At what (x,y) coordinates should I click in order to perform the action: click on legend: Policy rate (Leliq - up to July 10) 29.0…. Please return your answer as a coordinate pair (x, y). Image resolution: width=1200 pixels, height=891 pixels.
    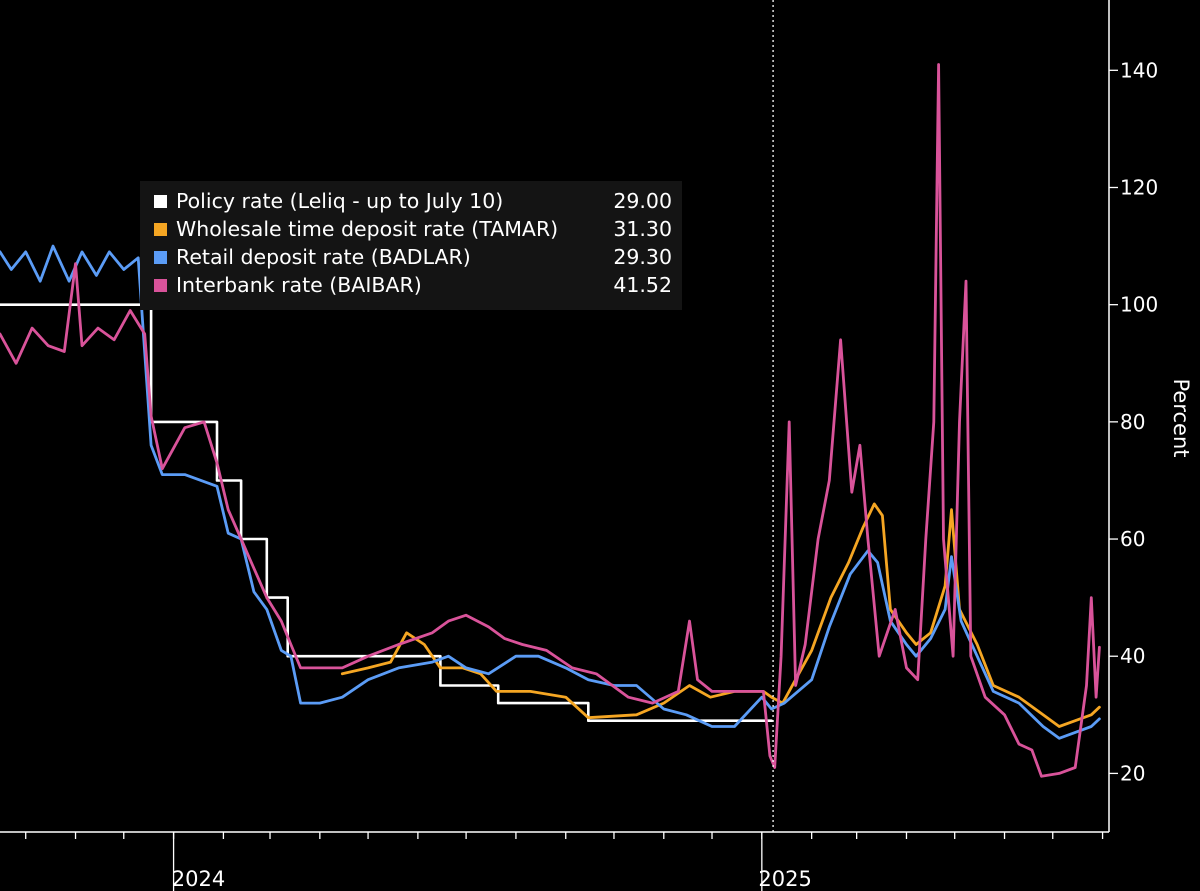
    Looking at the image, I should click on (411, 245).